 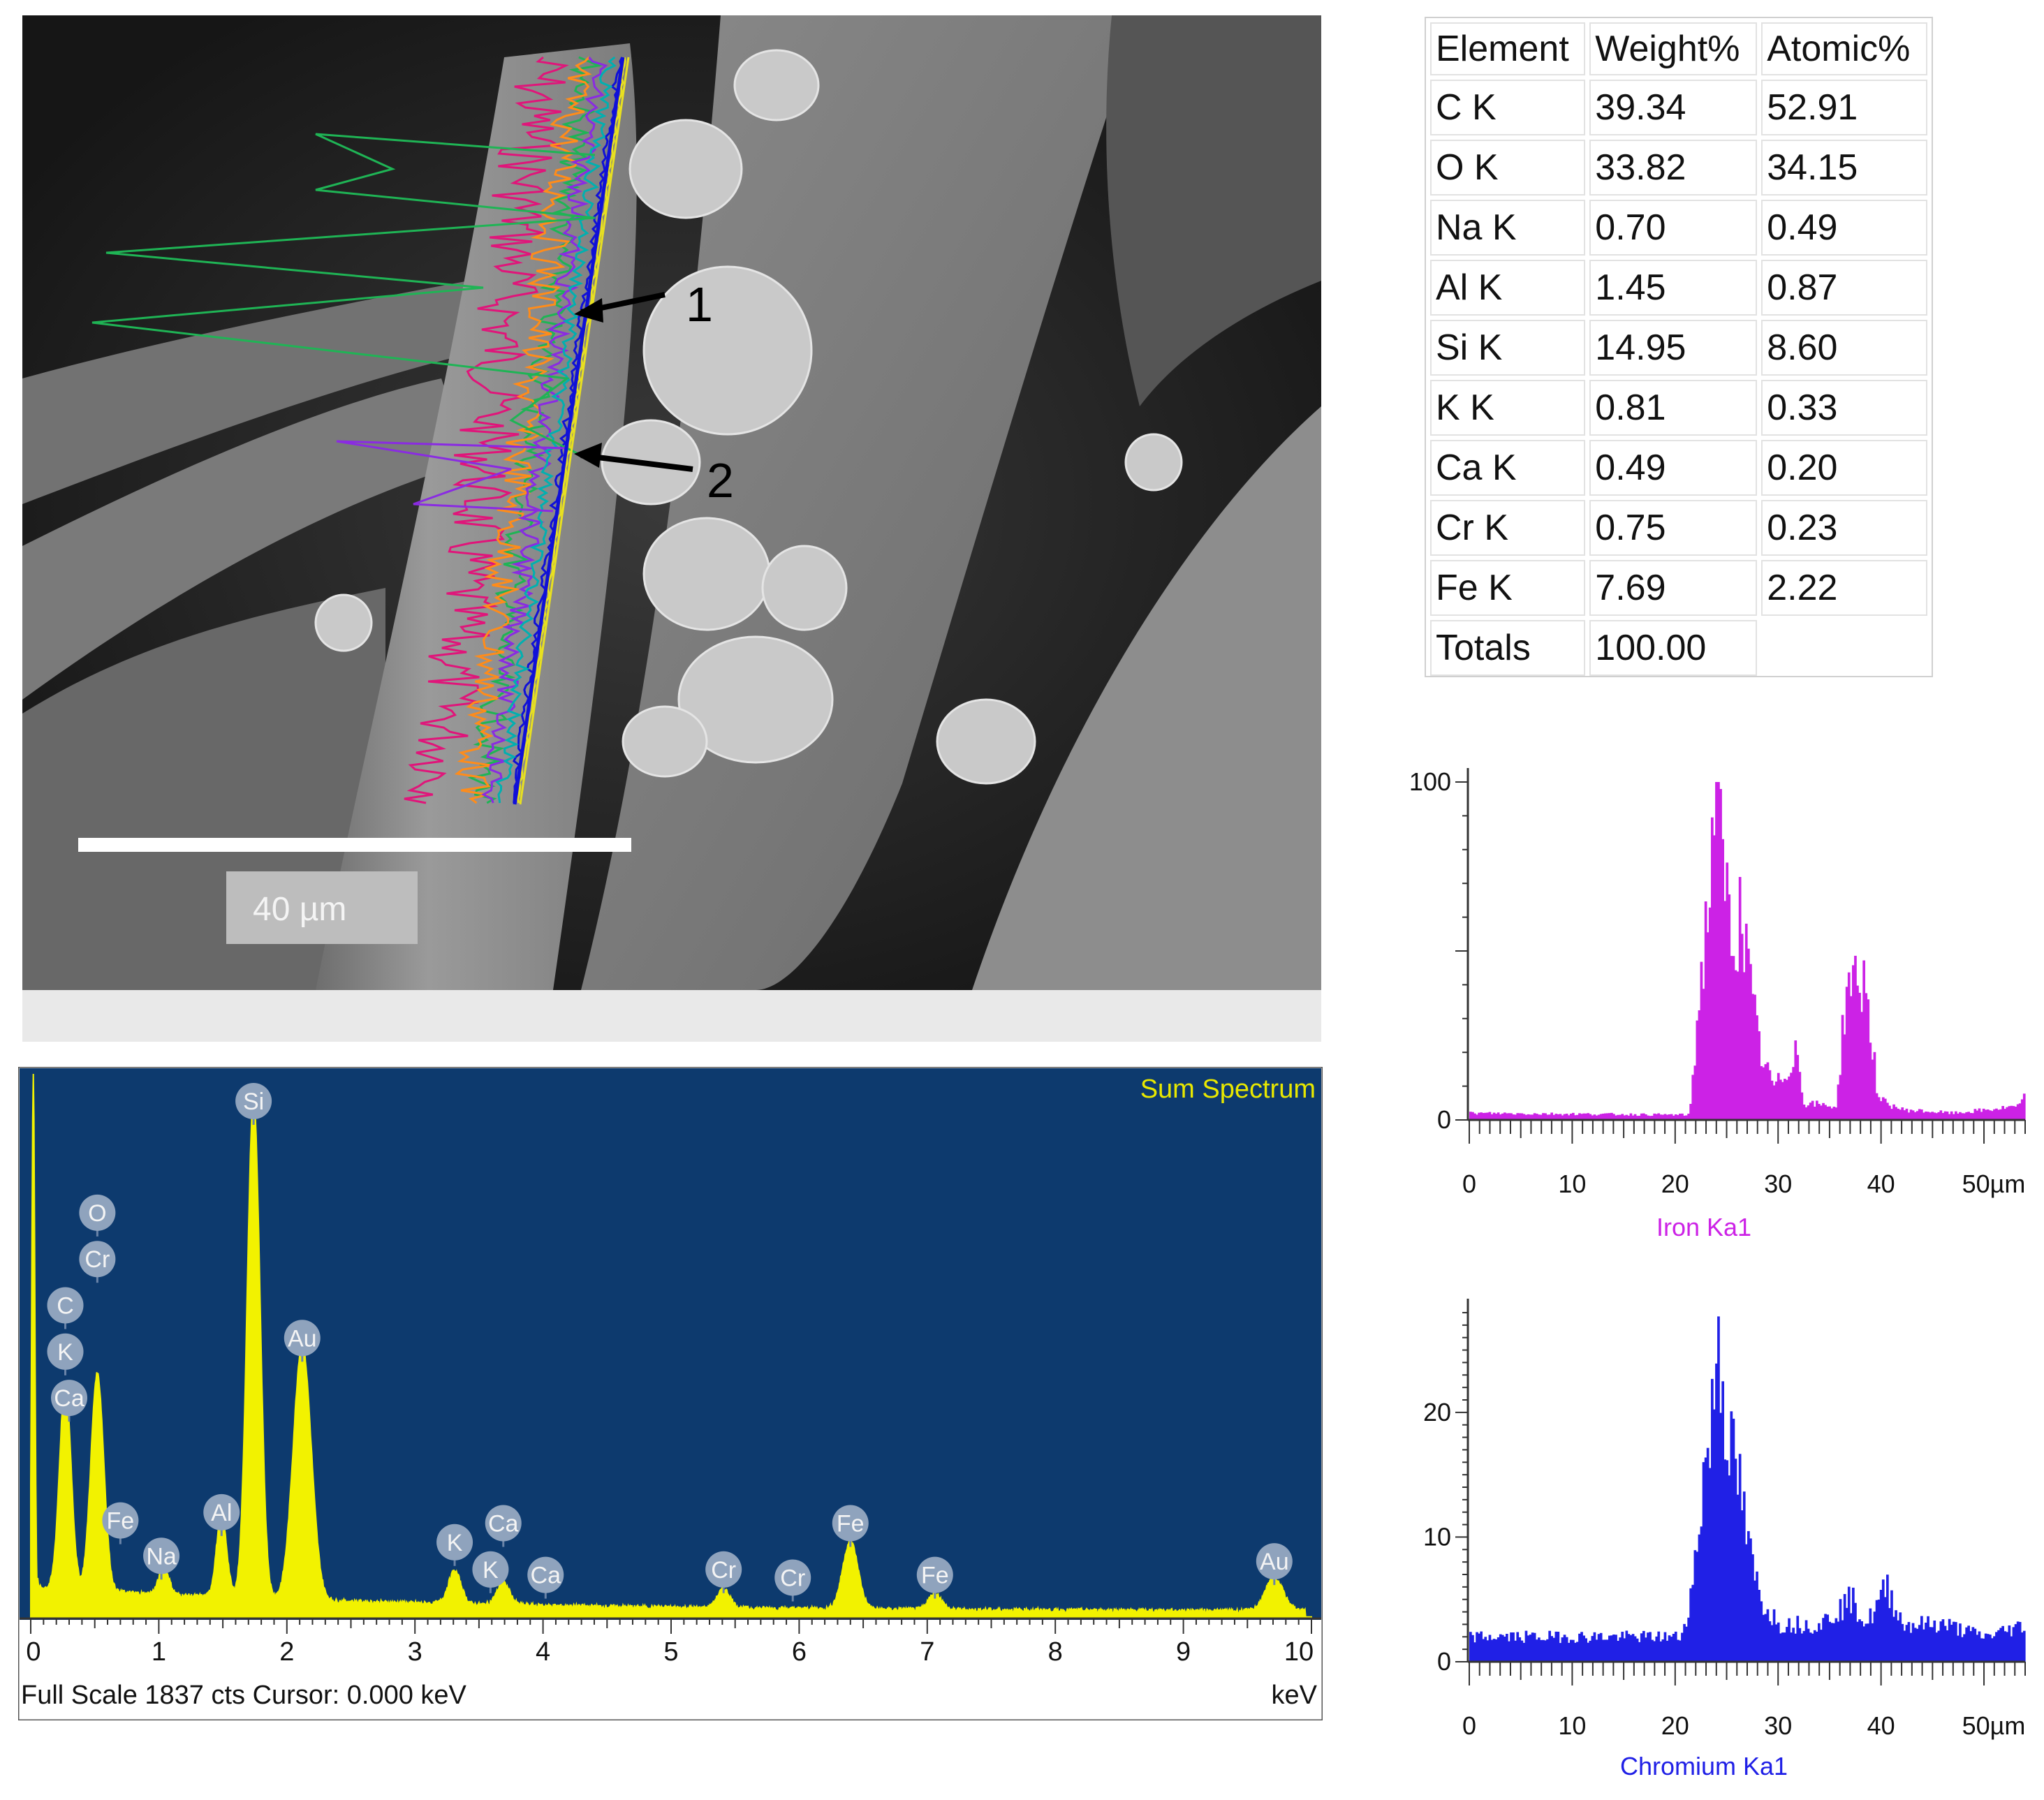 I want to click on marker-1-label: 1, so click(x=699, y=304).